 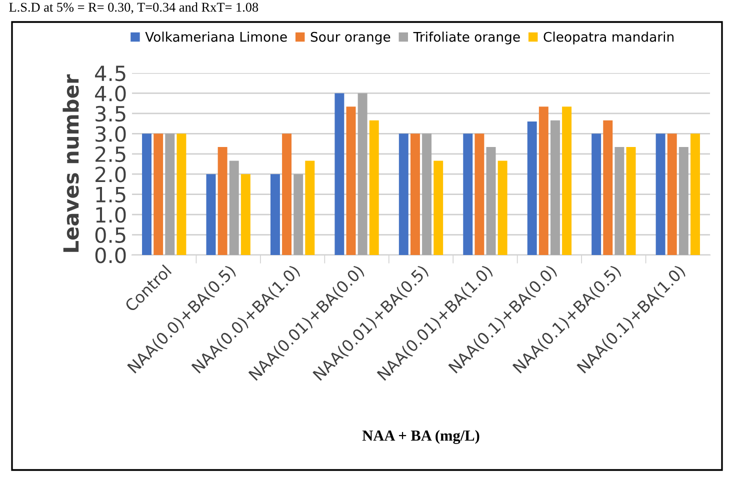 I want to click on y-tick-label: 4.0, so click(x=110, y=94).